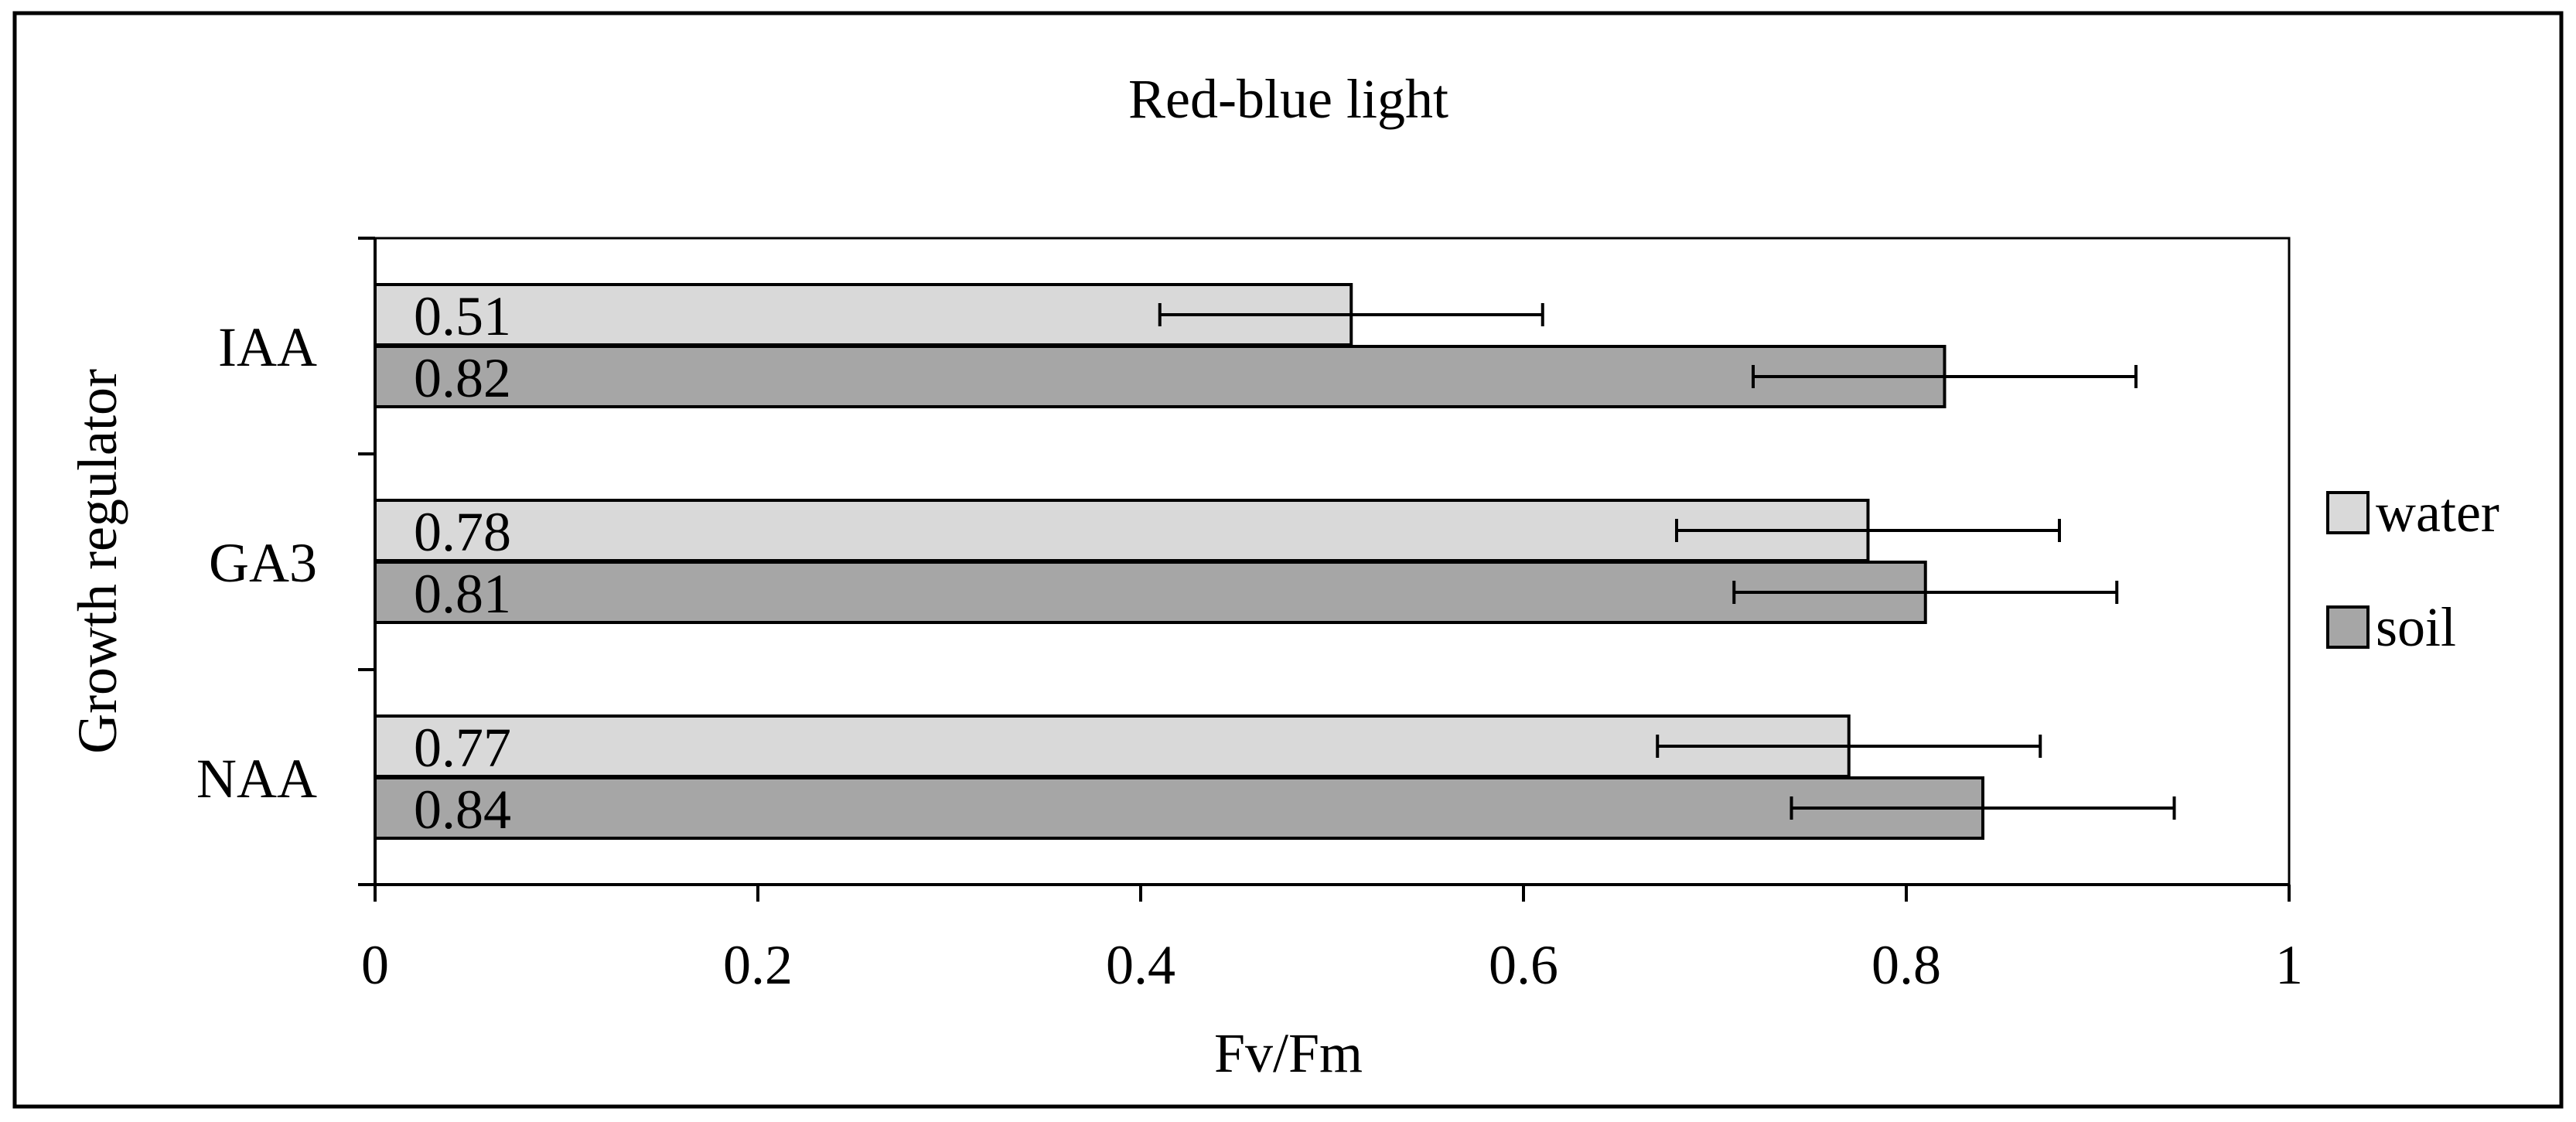 The width and height of the screenshot is (2576, 1122). I want to click on data-label: 0.81, so click(463, 594).